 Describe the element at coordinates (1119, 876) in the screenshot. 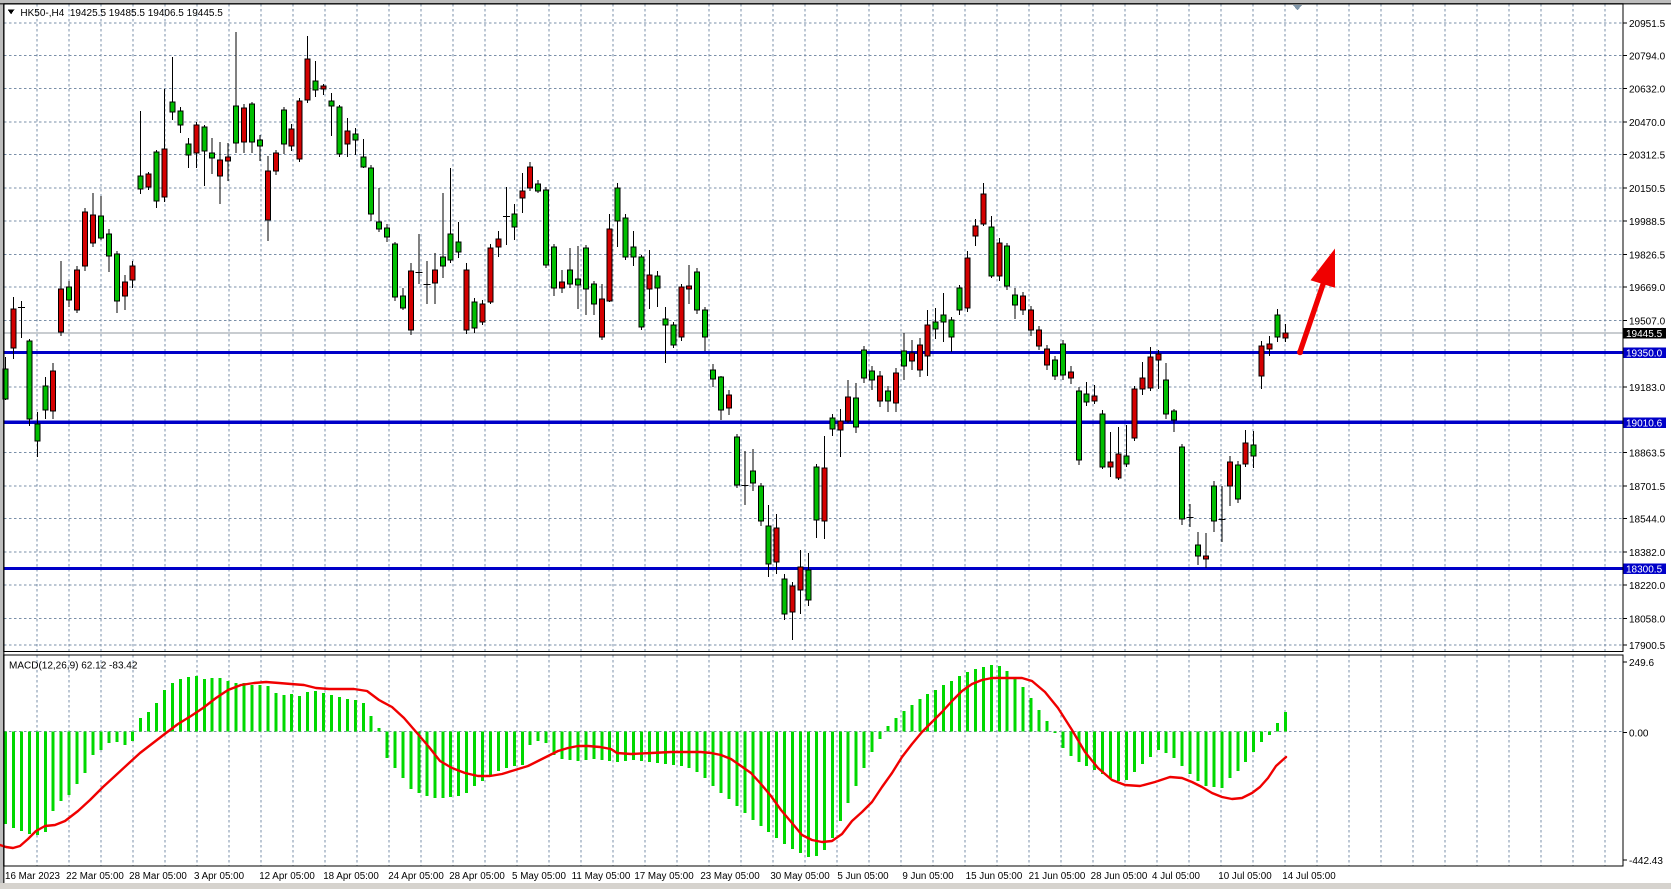

I see `svg-text: 28 Jun 05:00` at that location.